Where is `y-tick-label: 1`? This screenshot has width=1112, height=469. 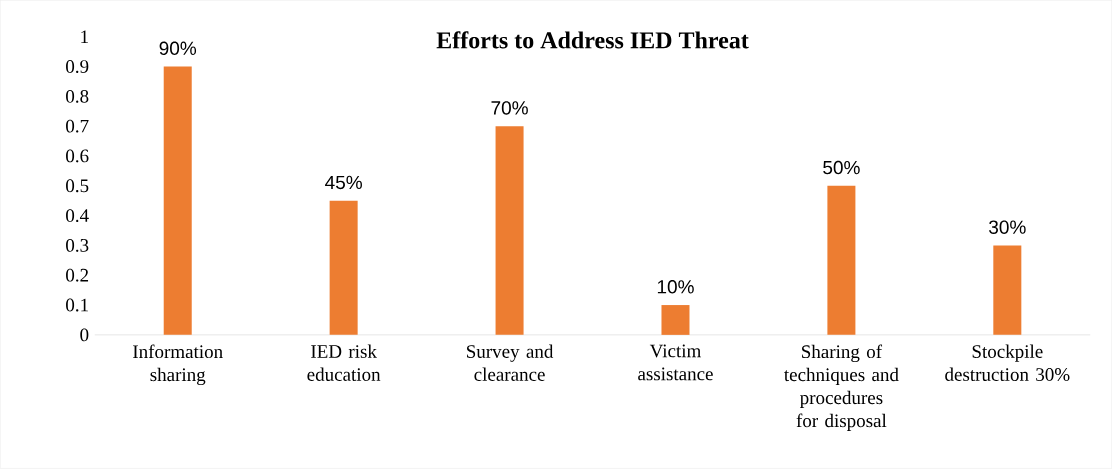
y-tick-label: 1 is located at coordinates (84, 37).